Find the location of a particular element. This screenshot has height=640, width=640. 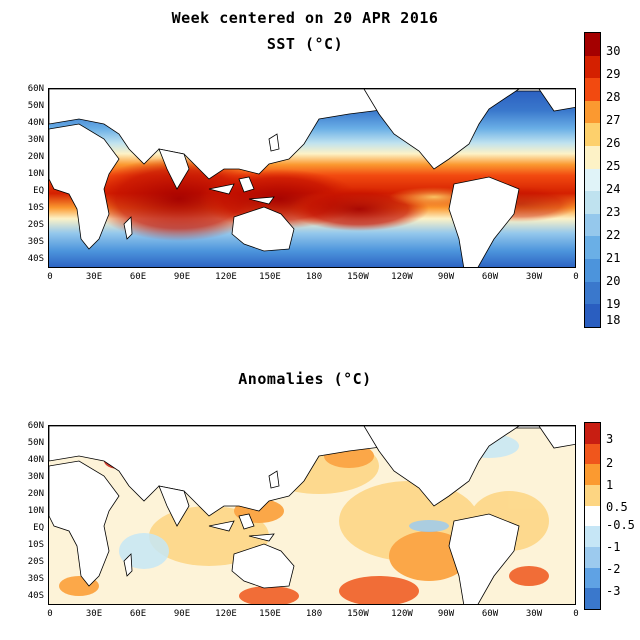

sst-panel-title: SST (°C) is located at coordinates (305, 44).